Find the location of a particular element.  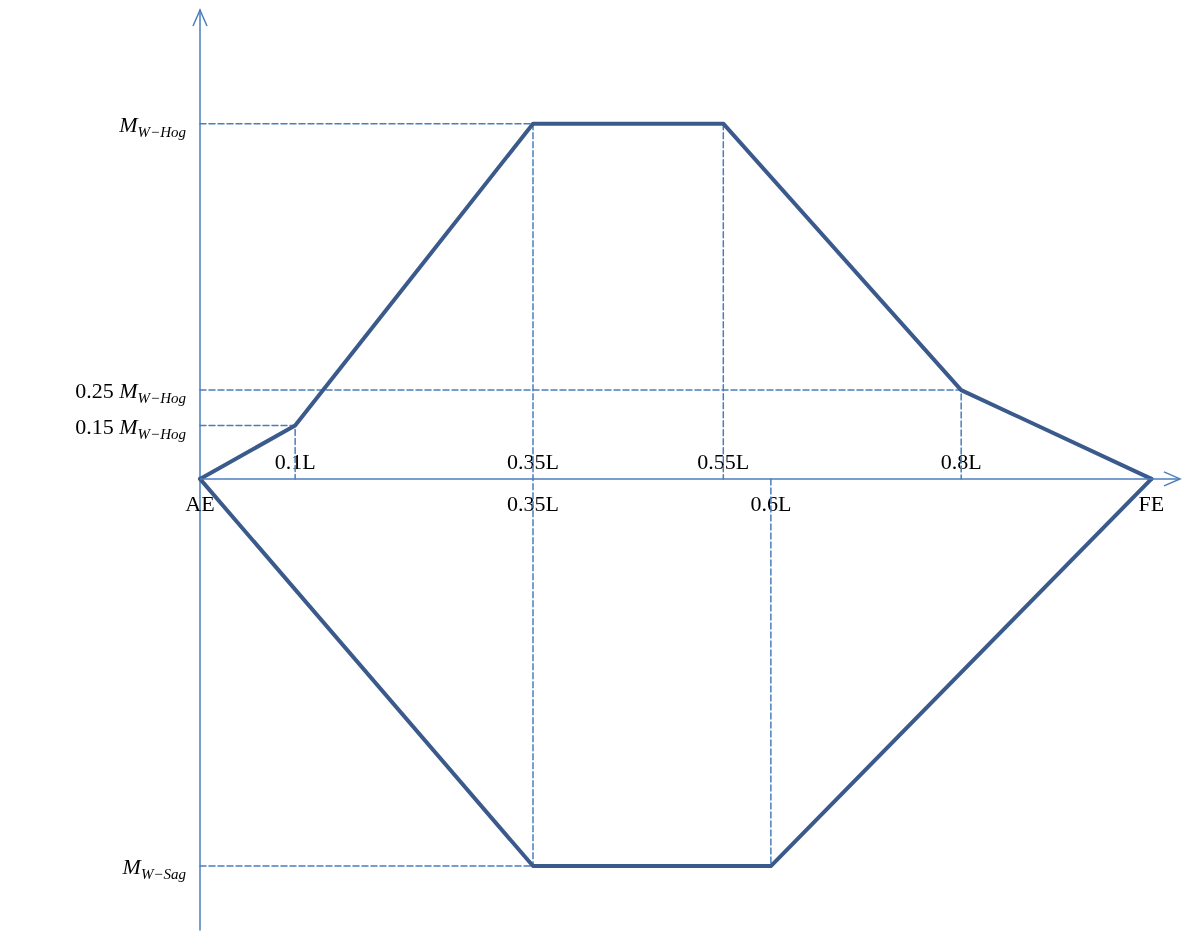

y-tick-label: M$_{W−Hog}$ is located at coordinates (152, 125).